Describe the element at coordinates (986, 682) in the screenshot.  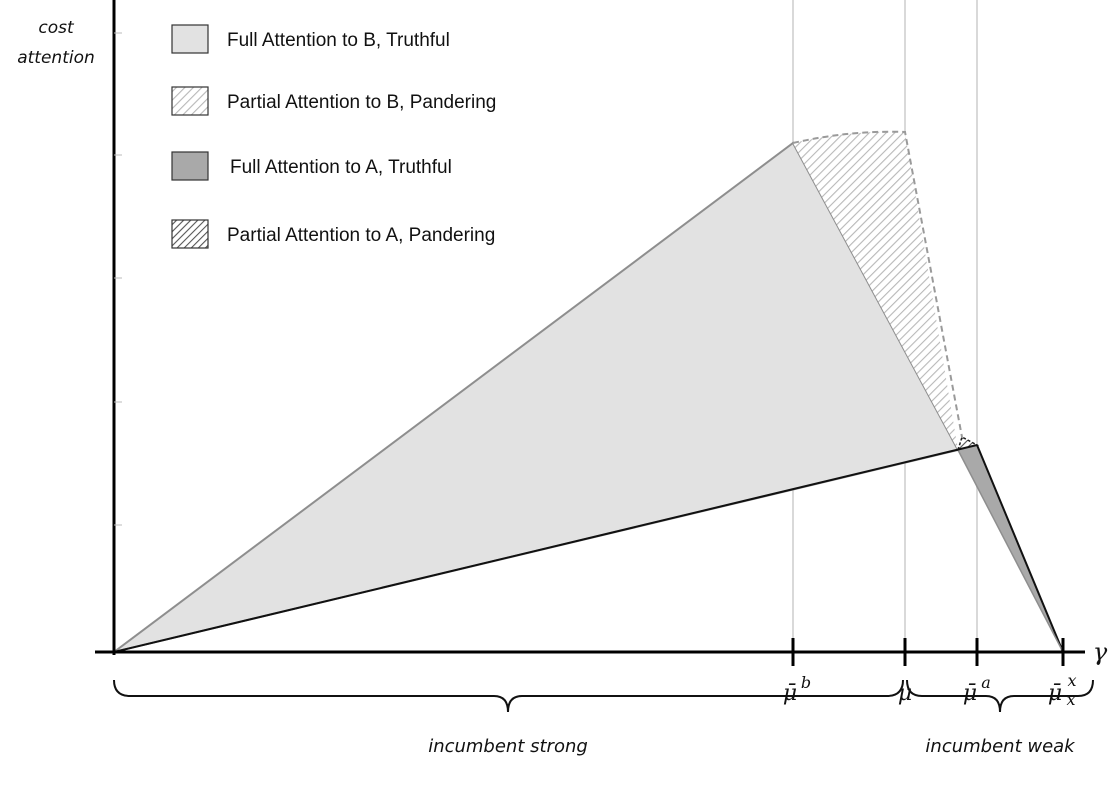
I see `marker-mu-bar-a-sup: a` at that location.